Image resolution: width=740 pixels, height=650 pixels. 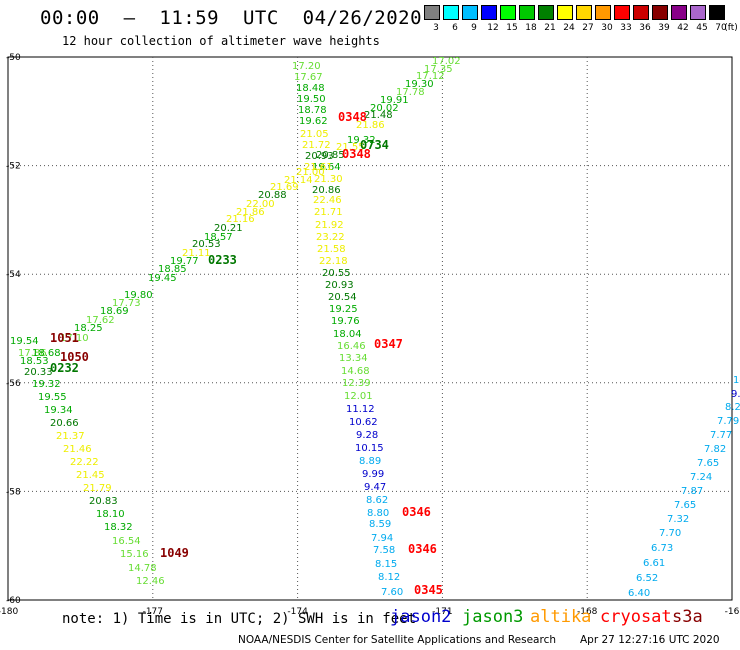 What do you see at coordinates (377, 500) in the screenshot?
I see `wave-height-label: 8.62` at bounding box center [377, 500].